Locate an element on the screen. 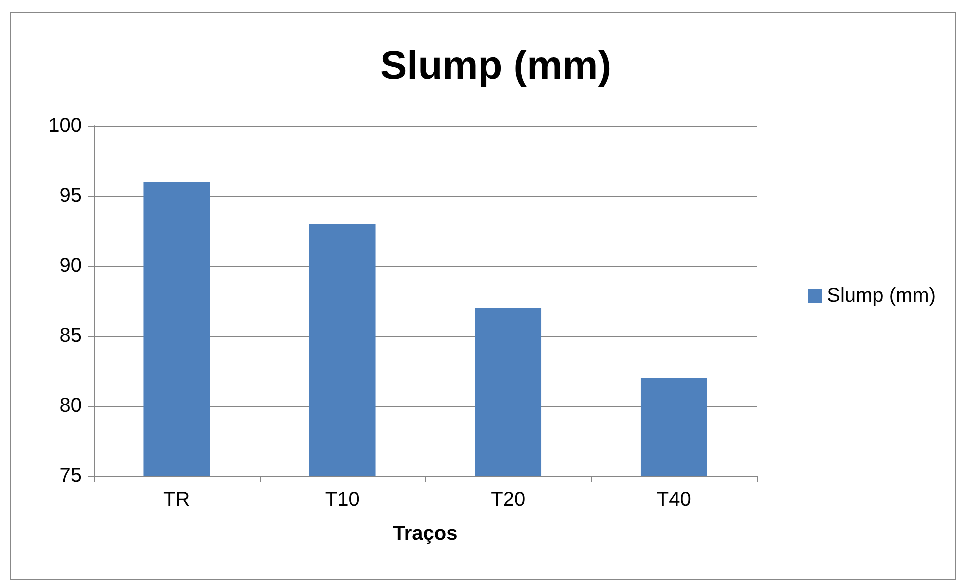  chart-title: Slump (mm) is located at coordinates (496, 66).